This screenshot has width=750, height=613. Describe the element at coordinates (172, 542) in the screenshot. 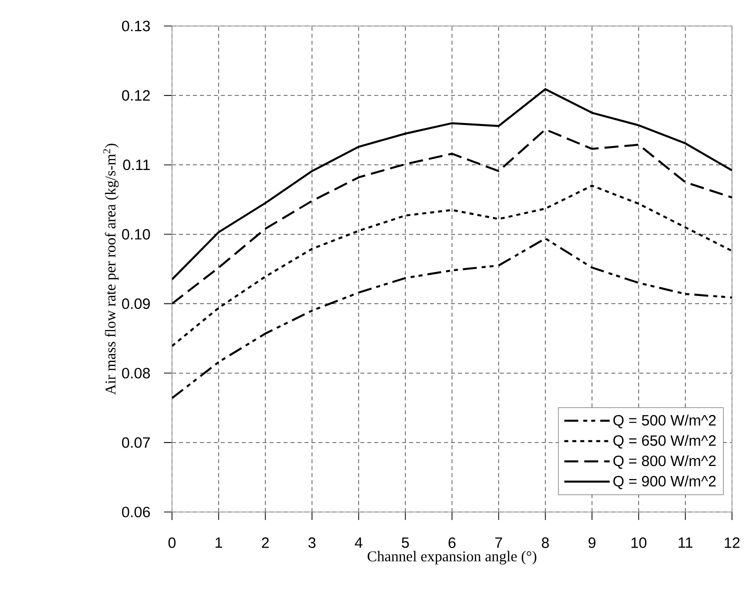

I see `x-tick-label: 0` at that location.